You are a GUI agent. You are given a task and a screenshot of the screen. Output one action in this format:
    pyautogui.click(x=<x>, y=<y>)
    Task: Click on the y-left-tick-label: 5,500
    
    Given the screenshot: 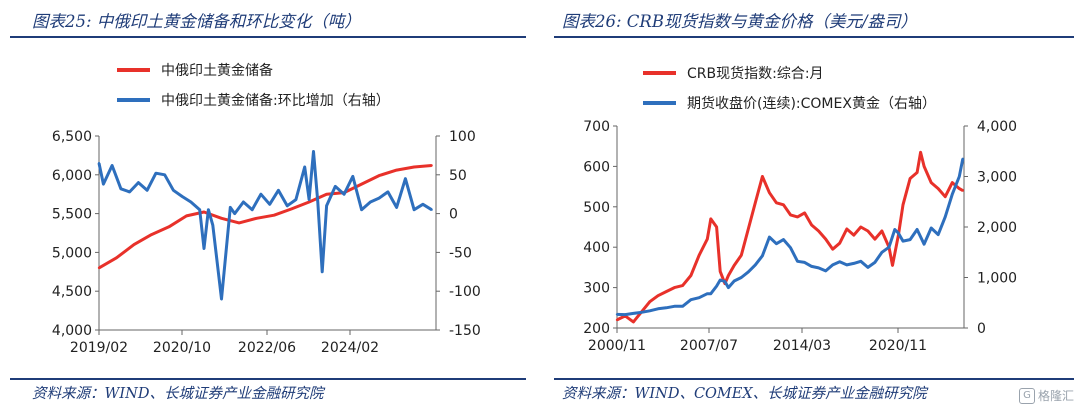 What is the action you would take?
    pyautogui.click(x=72, y=215)
    